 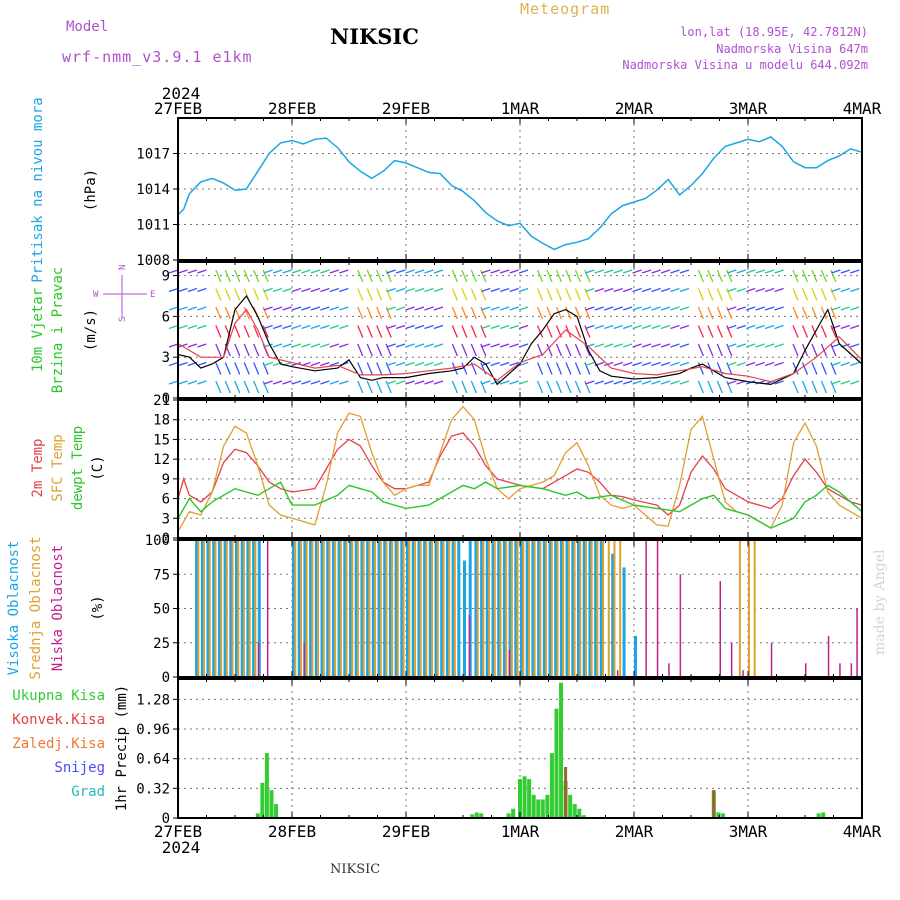 I want to click on x-date-label-top: 27FEB, so click(x=178, y=108).